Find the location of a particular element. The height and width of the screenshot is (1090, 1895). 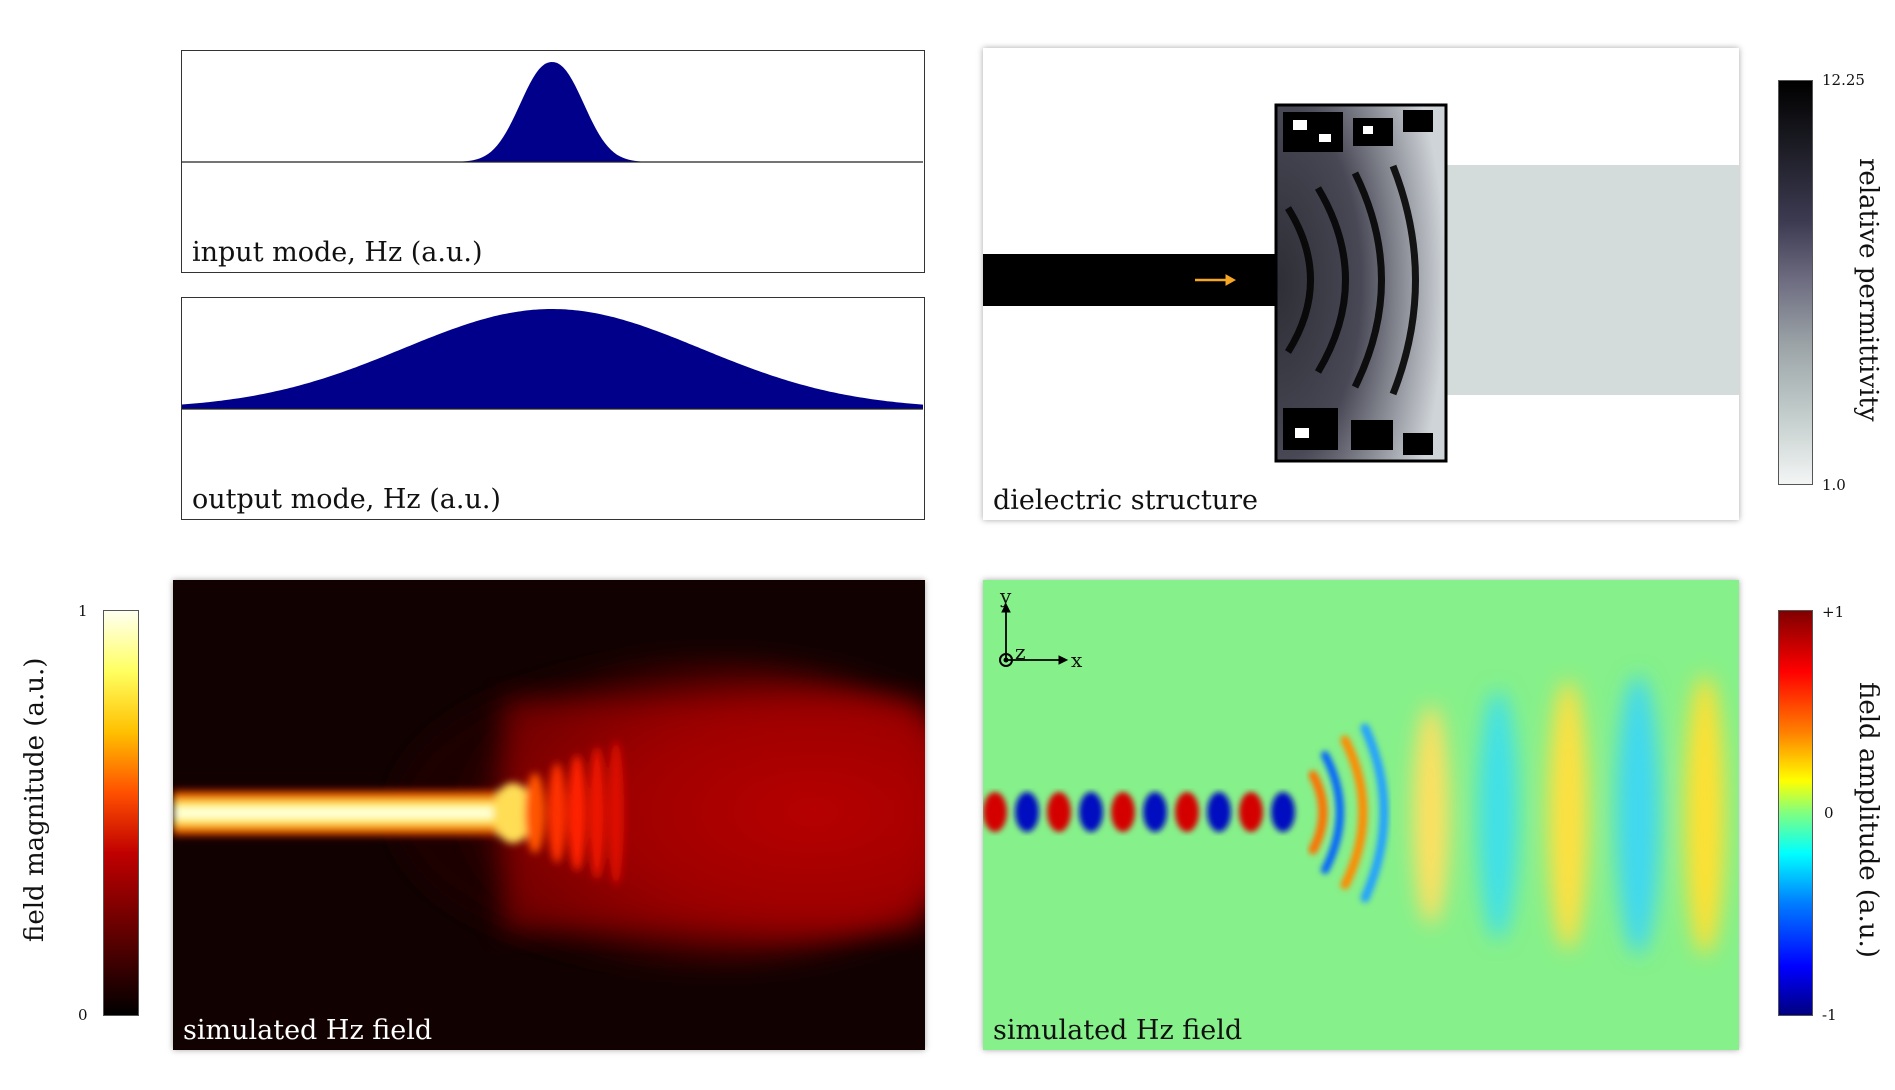

dielectric-structure-title: dielectric structure is located at coordinates (1125, 500).